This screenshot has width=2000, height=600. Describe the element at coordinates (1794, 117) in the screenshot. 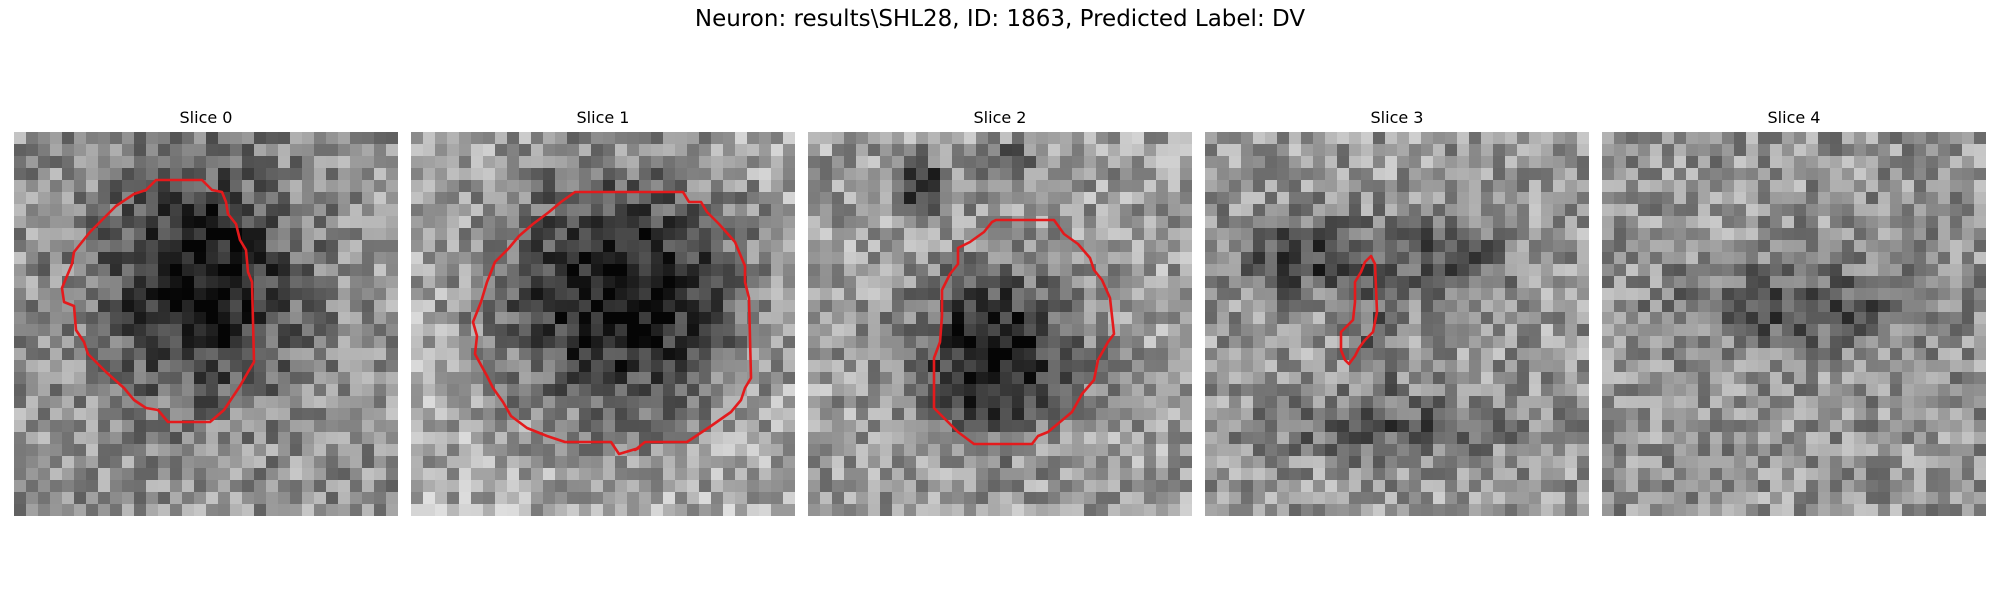

I see `slice-title-4: Slice 4` at that location.